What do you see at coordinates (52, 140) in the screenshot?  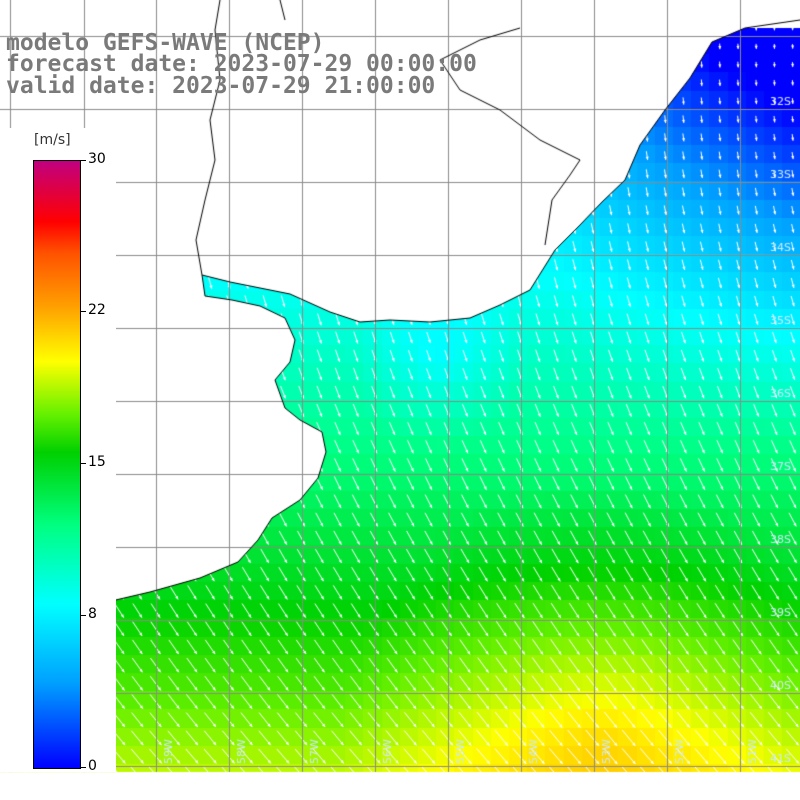 I see `colorbar-unit: [m/s]` at bounding box center [52, 140].